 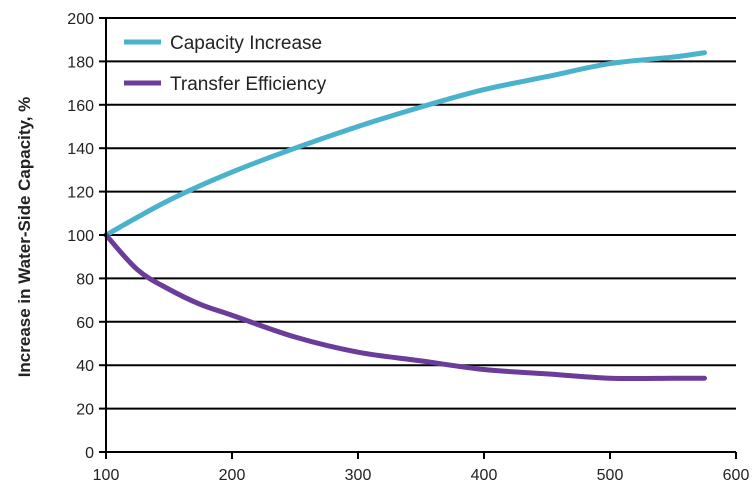 What do you see at coordinates (85, 323) in the screenshot?
I see `y-tick-label-60: 60` at bounding box center [85, 323].